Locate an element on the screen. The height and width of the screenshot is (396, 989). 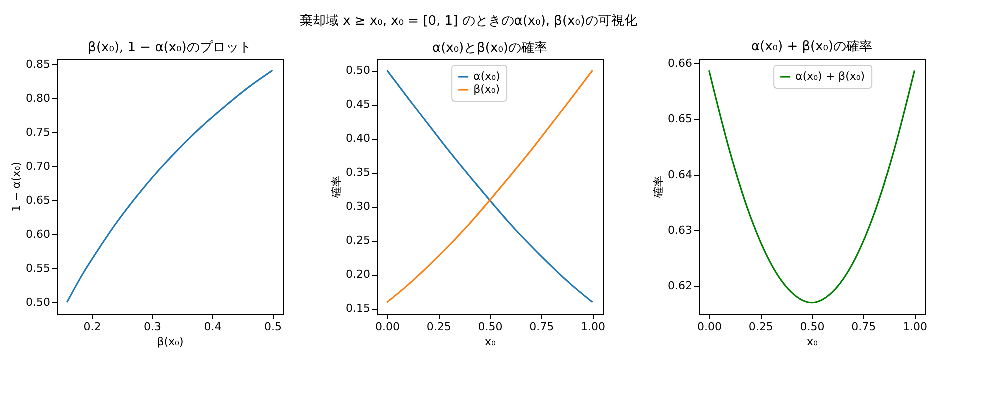
y-tick-label: 0.30 is located at coordinates (358, 207).